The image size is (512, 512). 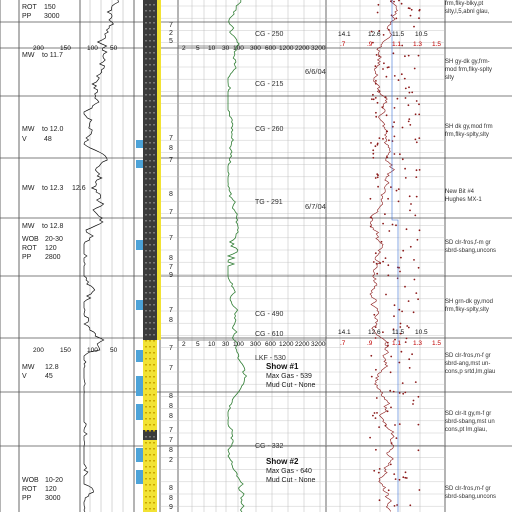 I want to click on gas-tick-label: 3200, so click(x=318, y=48).